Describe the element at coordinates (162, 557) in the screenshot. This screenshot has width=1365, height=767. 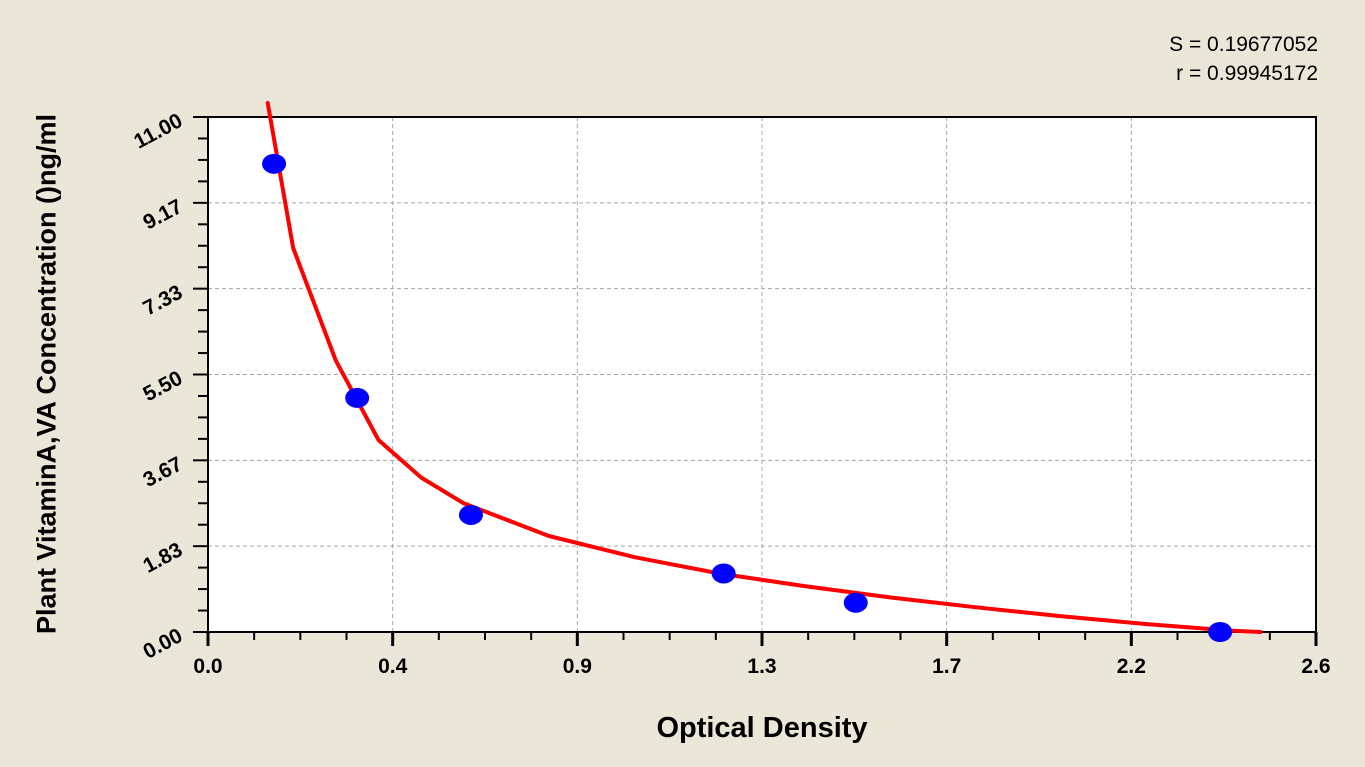
I see `y-tick-label: 1.83` at that location.